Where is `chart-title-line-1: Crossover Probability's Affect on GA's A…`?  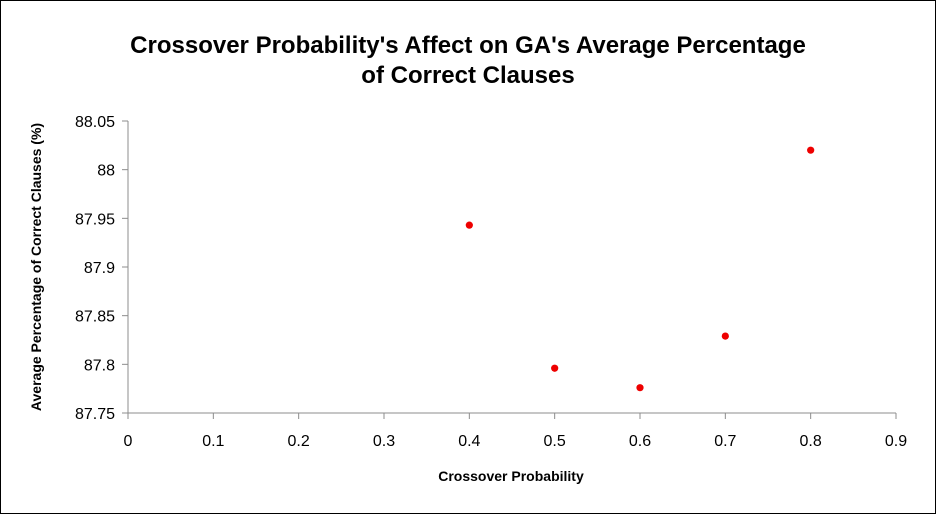
chart-title-line-1: Crossover Probability's Affect on GA's A… is located at coordinates (468, 45).